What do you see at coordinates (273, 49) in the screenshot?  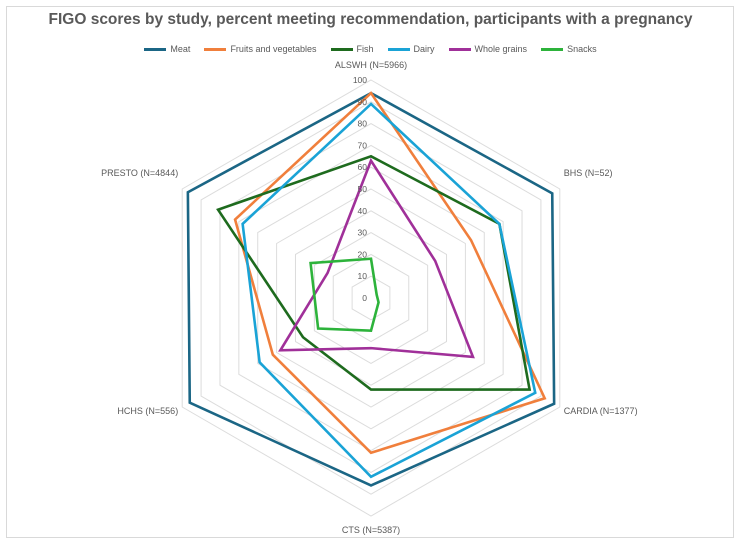 I see `legend-label: Fruits and vegetables` at bounding box center [273, 49].